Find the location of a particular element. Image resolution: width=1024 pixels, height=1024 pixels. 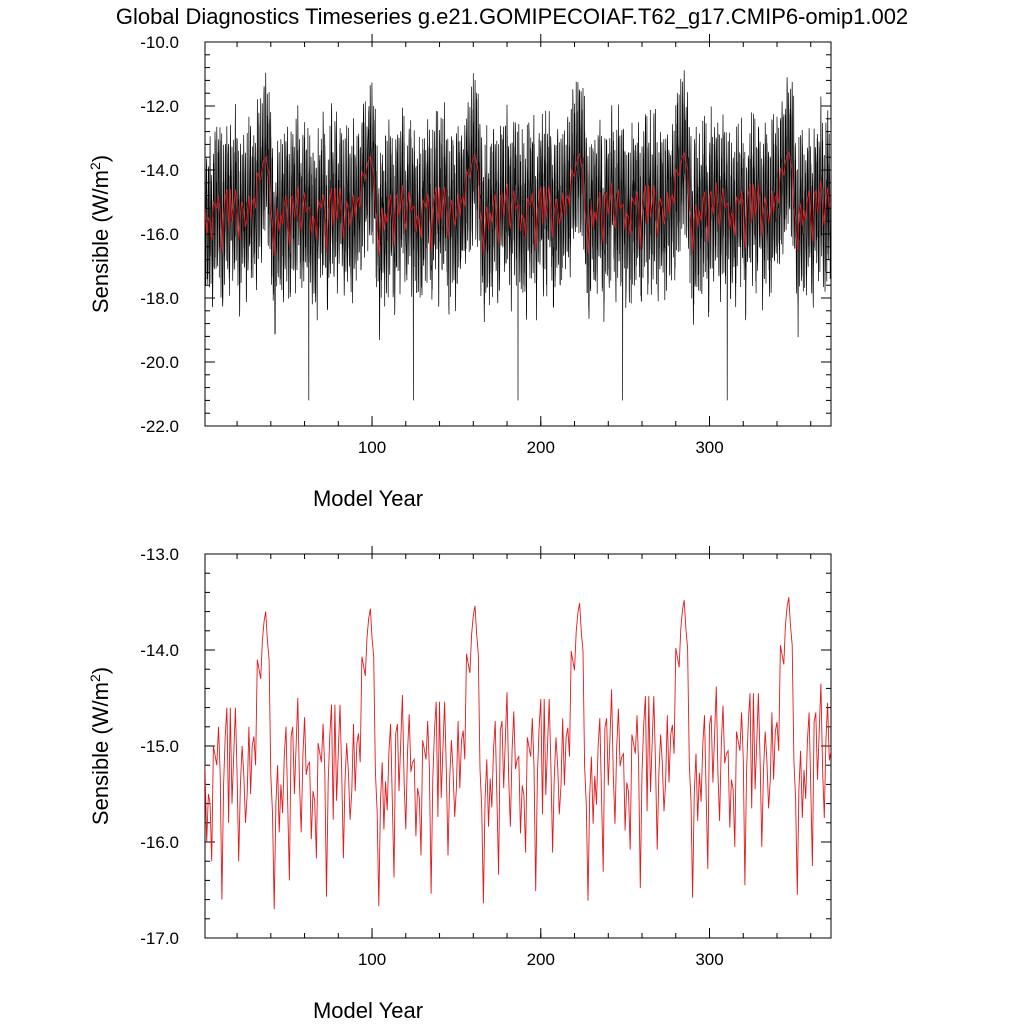

y-tick-label: -20.0 is located at coordinates (159, 362).